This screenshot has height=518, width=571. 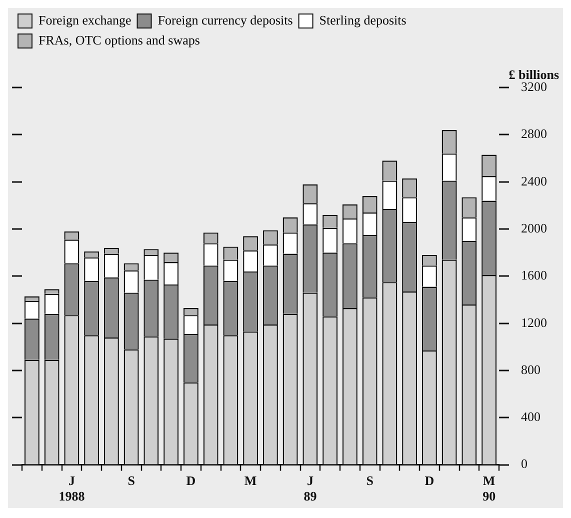 What do you see at coordinates (530, 416) in the screenshot?
I see `y-tick-label: 400` at bounding box center [530, 416].